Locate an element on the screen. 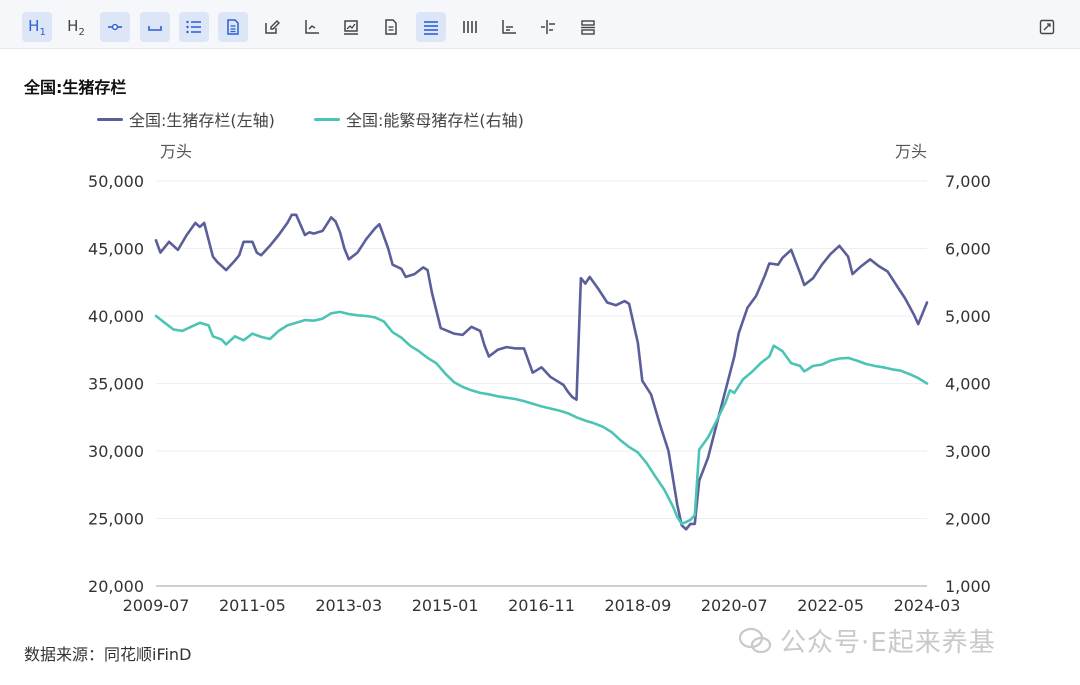 Image resolution: width=1080 pixels, height=685 pixels. align-icon is located at coordinates (431, 28).